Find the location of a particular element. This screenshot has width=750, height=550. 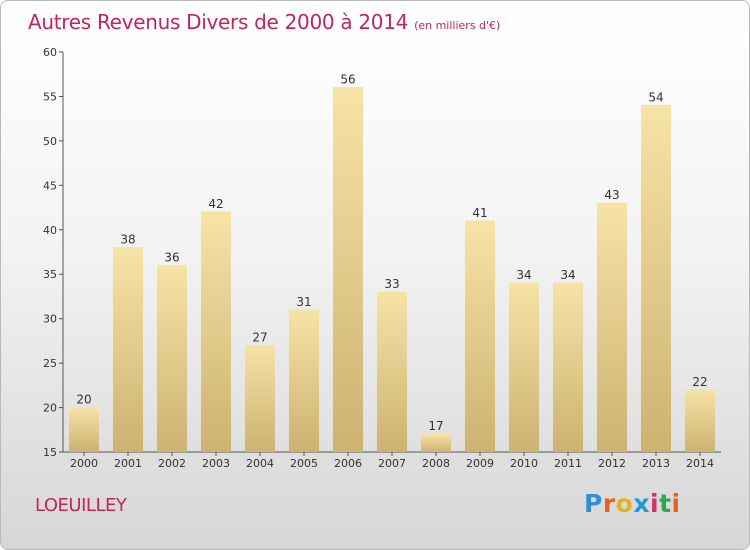

y-tick-label: 35 is located at coordinates (50, 274).